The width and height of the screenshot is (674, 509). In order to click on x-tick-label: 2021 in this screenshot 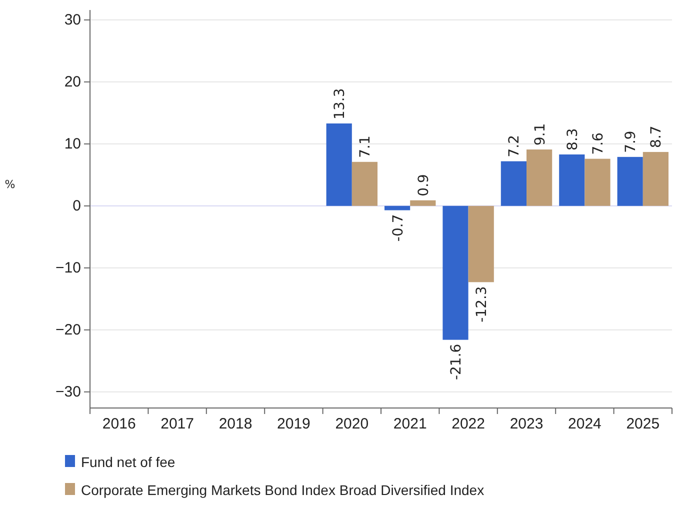, I will do `click(410, 424)`.